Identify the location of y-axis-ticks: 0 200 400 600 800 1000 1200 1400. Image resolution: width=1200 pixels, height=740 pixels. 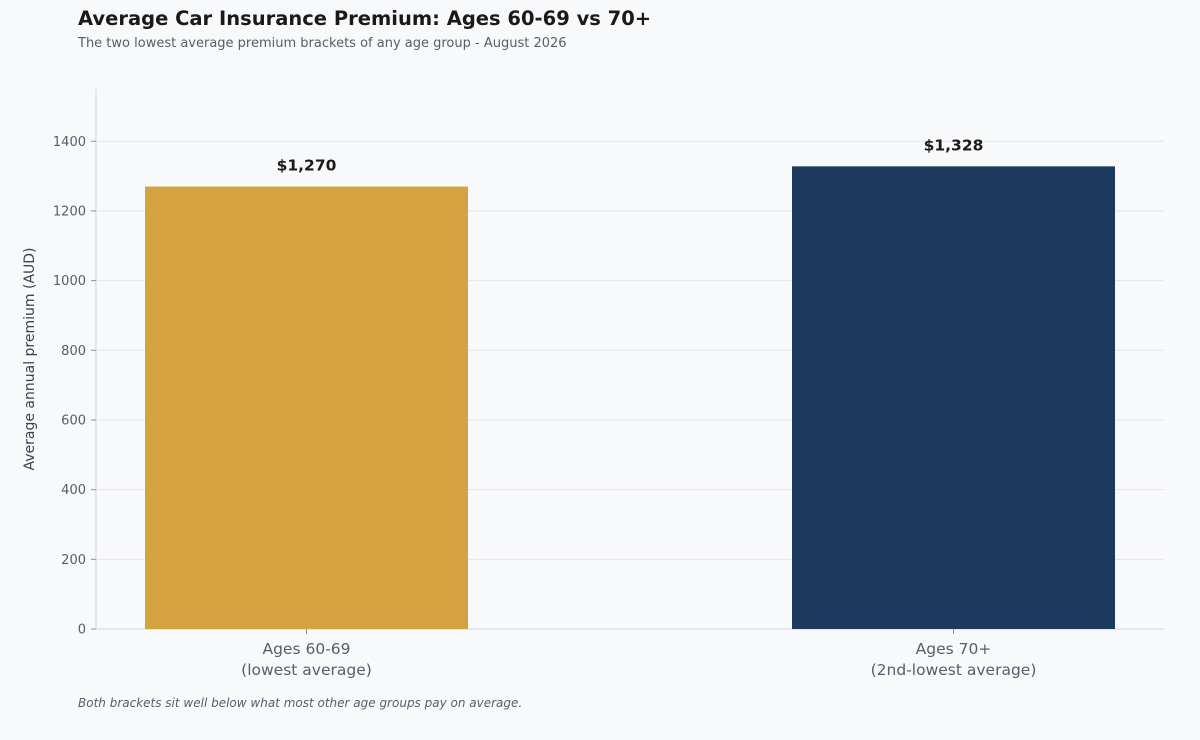
(74, 386).